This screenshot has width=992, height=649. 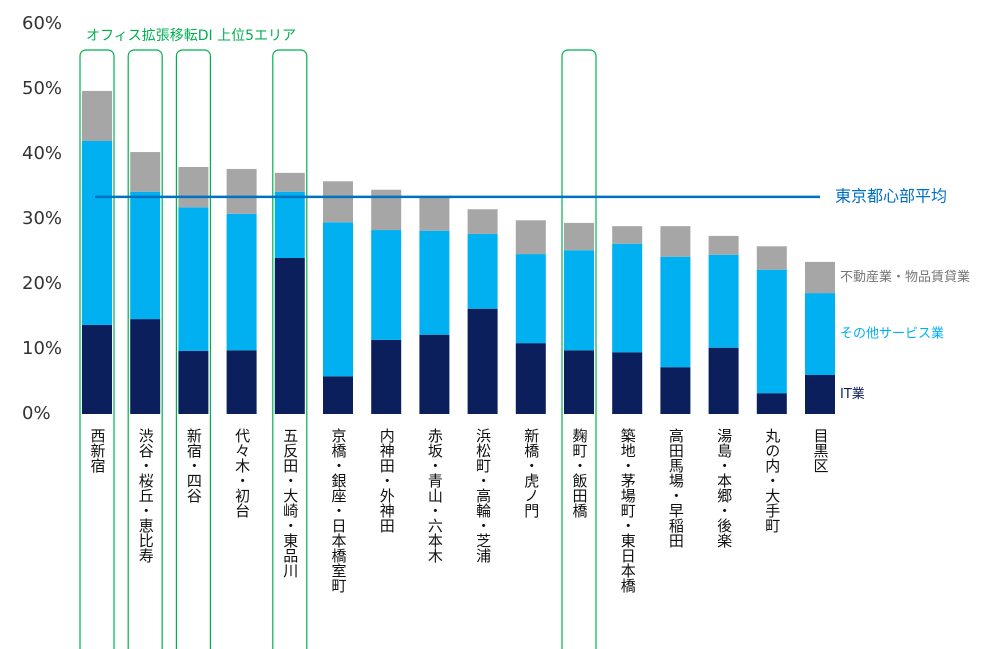 What do you see at coordinates (42, 218) in the screenshot?
I see `y-tick-label: 30%` at bounding box center [42, 218].